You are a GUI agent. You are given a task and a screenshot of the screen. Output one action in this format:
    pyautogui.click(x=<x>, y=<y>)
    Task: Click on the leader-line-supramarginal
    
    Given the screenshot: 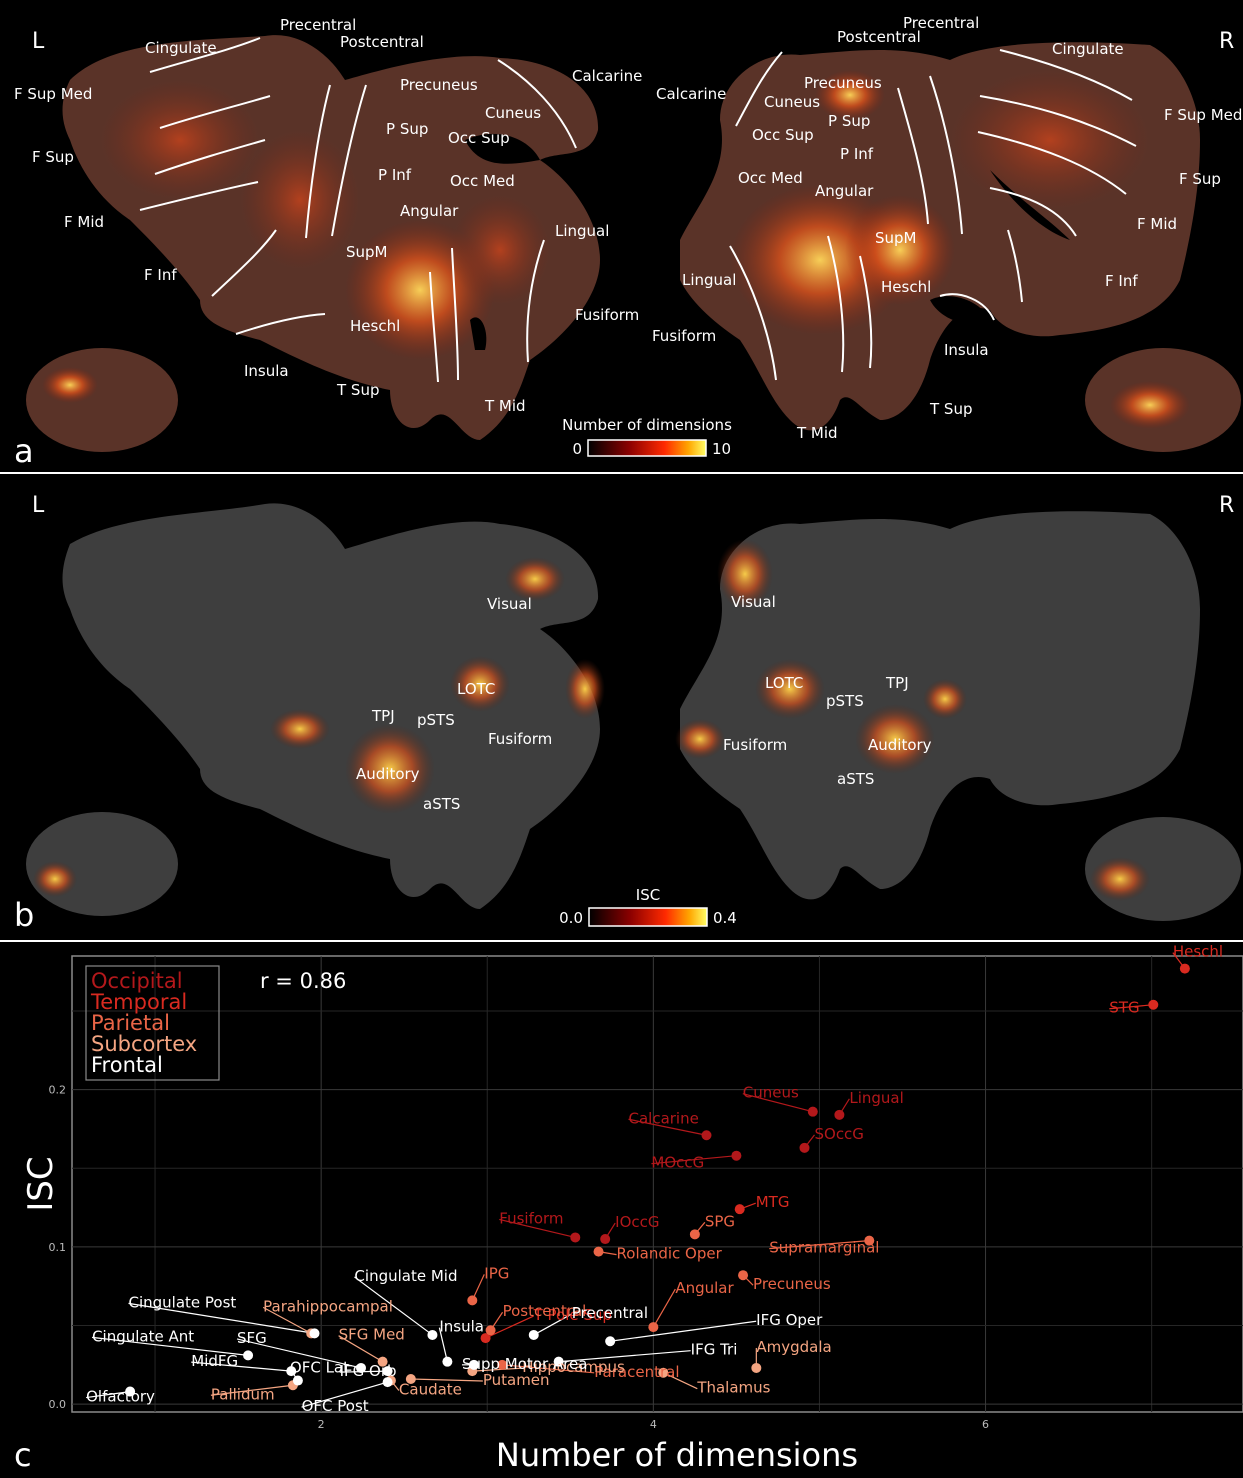 What is the action you would take?
    pyautogui.click(x=819, y=1245)
    